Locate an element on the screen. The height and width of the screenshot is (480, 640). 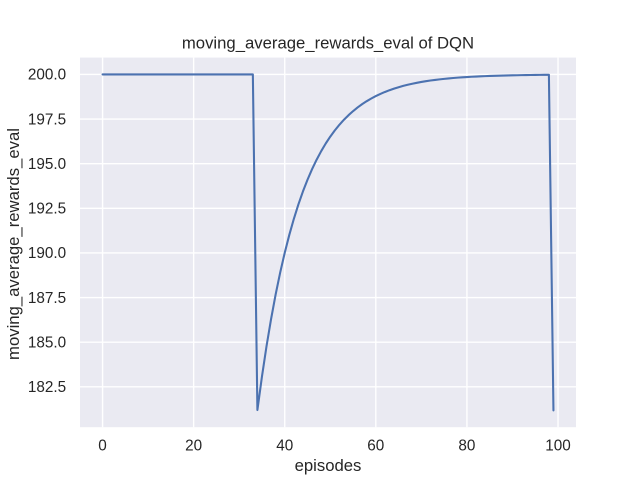
svg-text: 60 is located at coordinates (375, 446).